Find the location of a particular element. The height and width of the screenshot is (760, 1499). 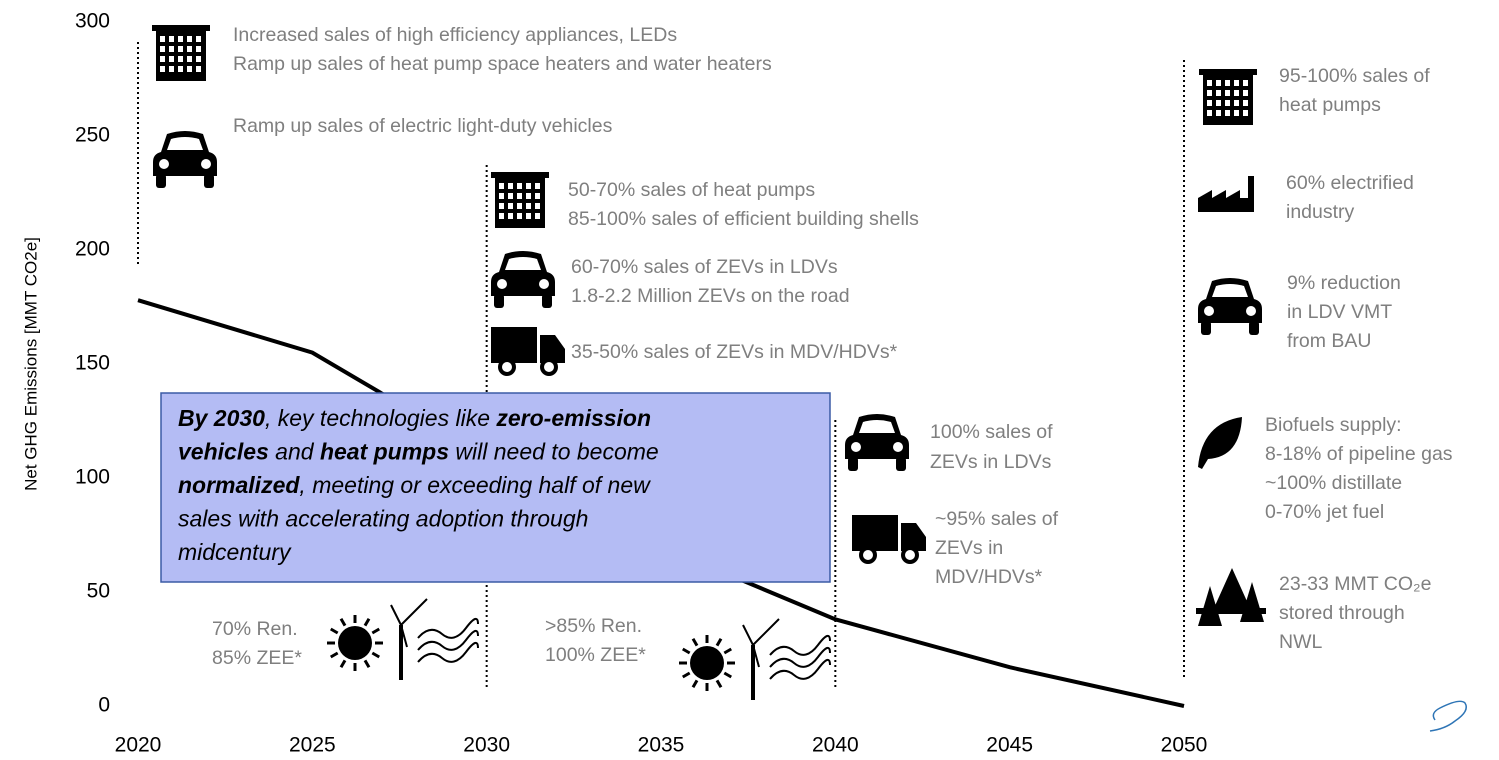

icon-tree is located at coordinates (1231, 611).